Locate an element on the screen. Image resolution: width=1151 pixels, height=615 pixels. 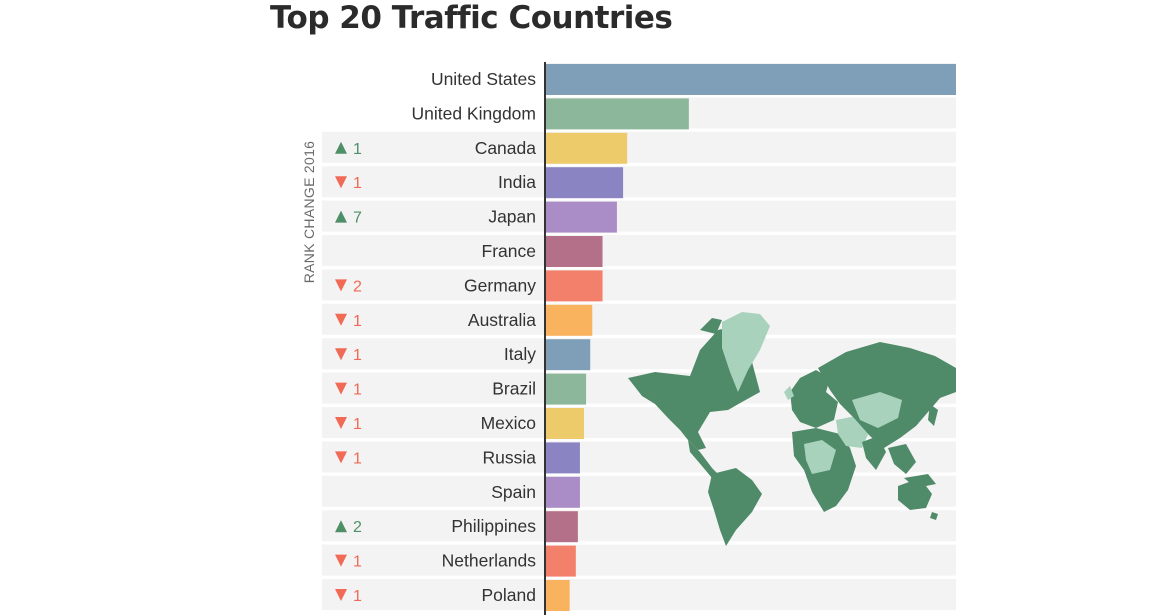
bar-canada is located at coordinates (586, 148).